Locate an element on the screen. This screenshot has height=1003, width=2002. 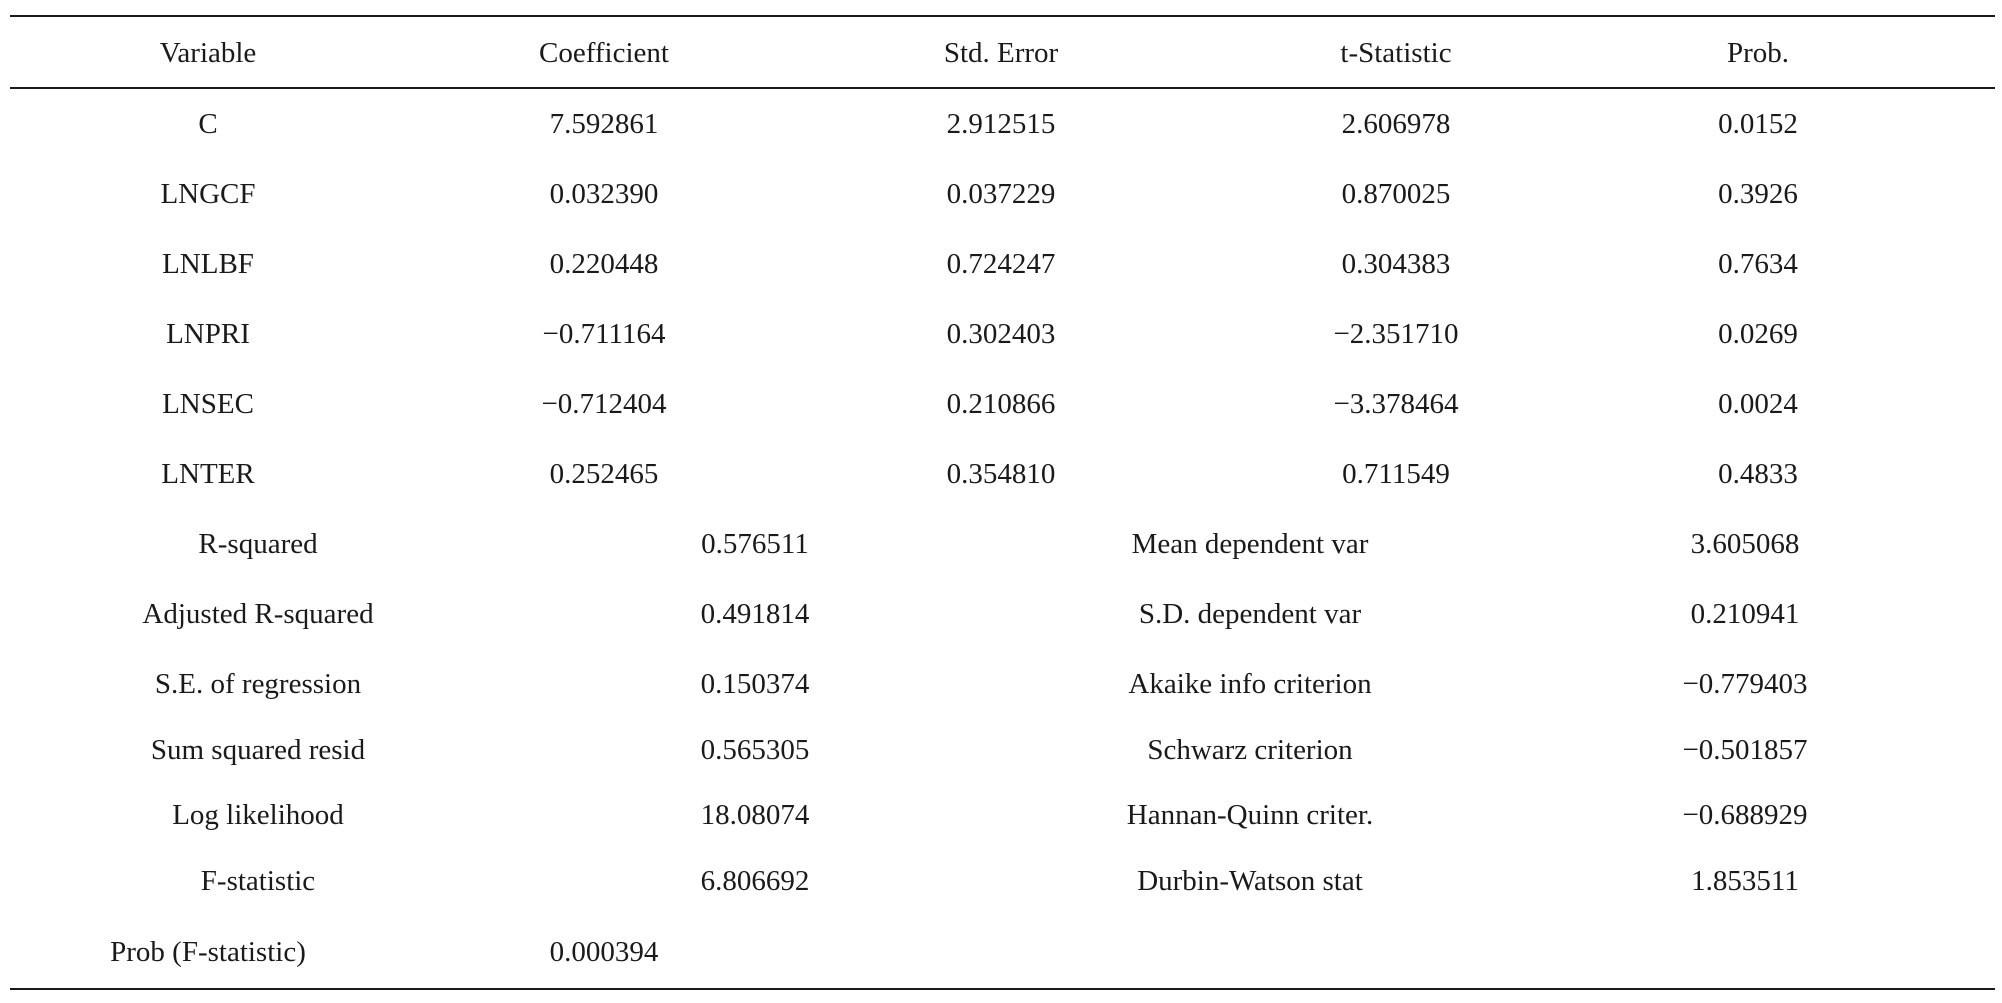
coefficient-value: 0.252465 is located at coordinates (604, 474).